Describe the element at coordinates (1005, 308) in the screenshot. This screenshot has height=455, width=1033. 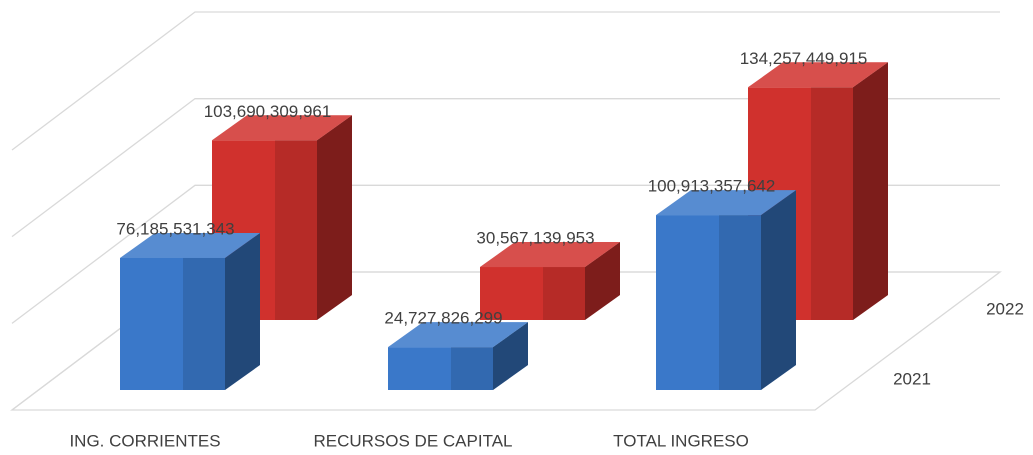
I see `depth-label: 2022` at that location.